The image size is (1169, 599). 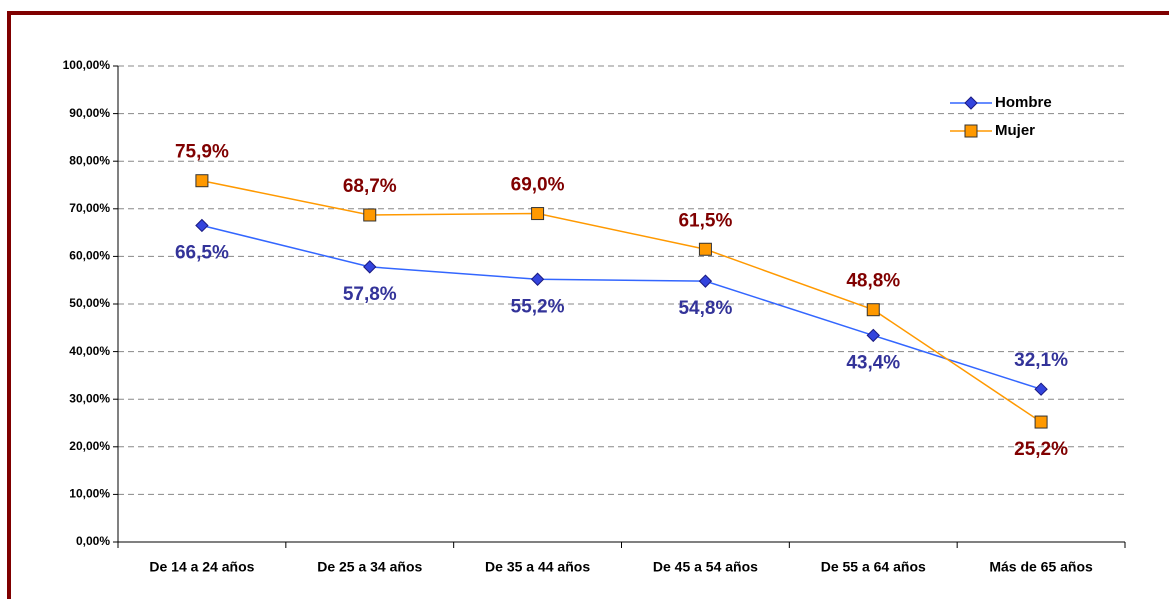 What do you see at coordinates (538, 185) in the screenshot?
I see `value-label: 69,0%` at bounding box center [538, 185].